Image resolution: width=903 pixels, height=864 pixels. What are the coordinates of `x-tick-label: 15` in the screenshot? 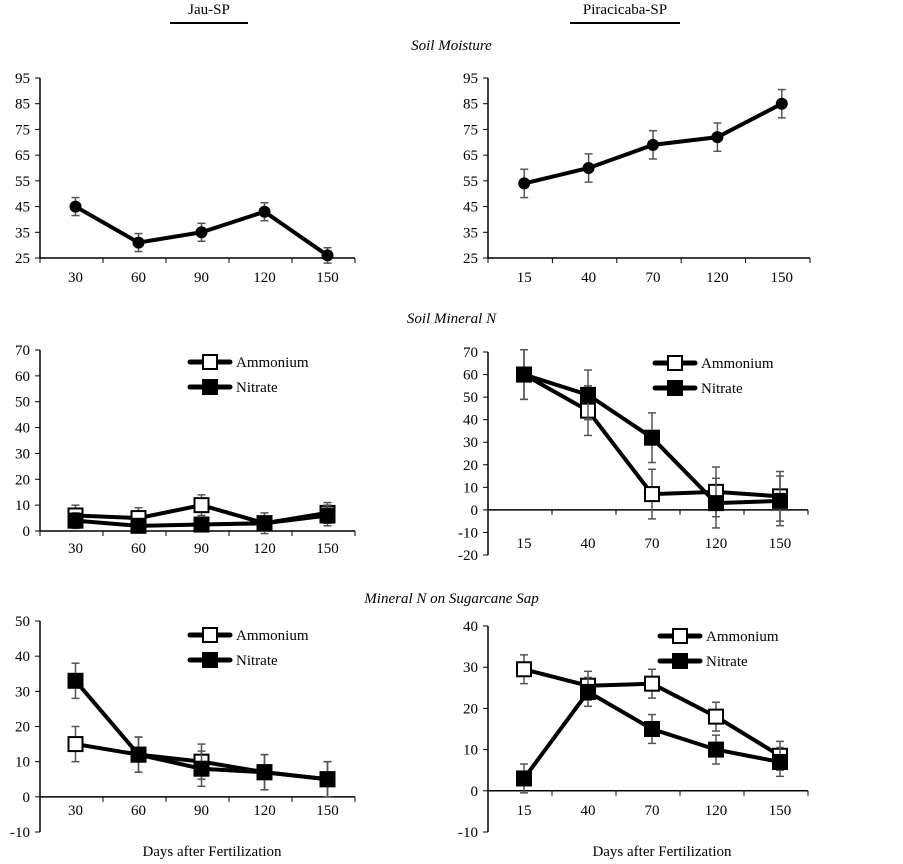 It's located at (524, 544).